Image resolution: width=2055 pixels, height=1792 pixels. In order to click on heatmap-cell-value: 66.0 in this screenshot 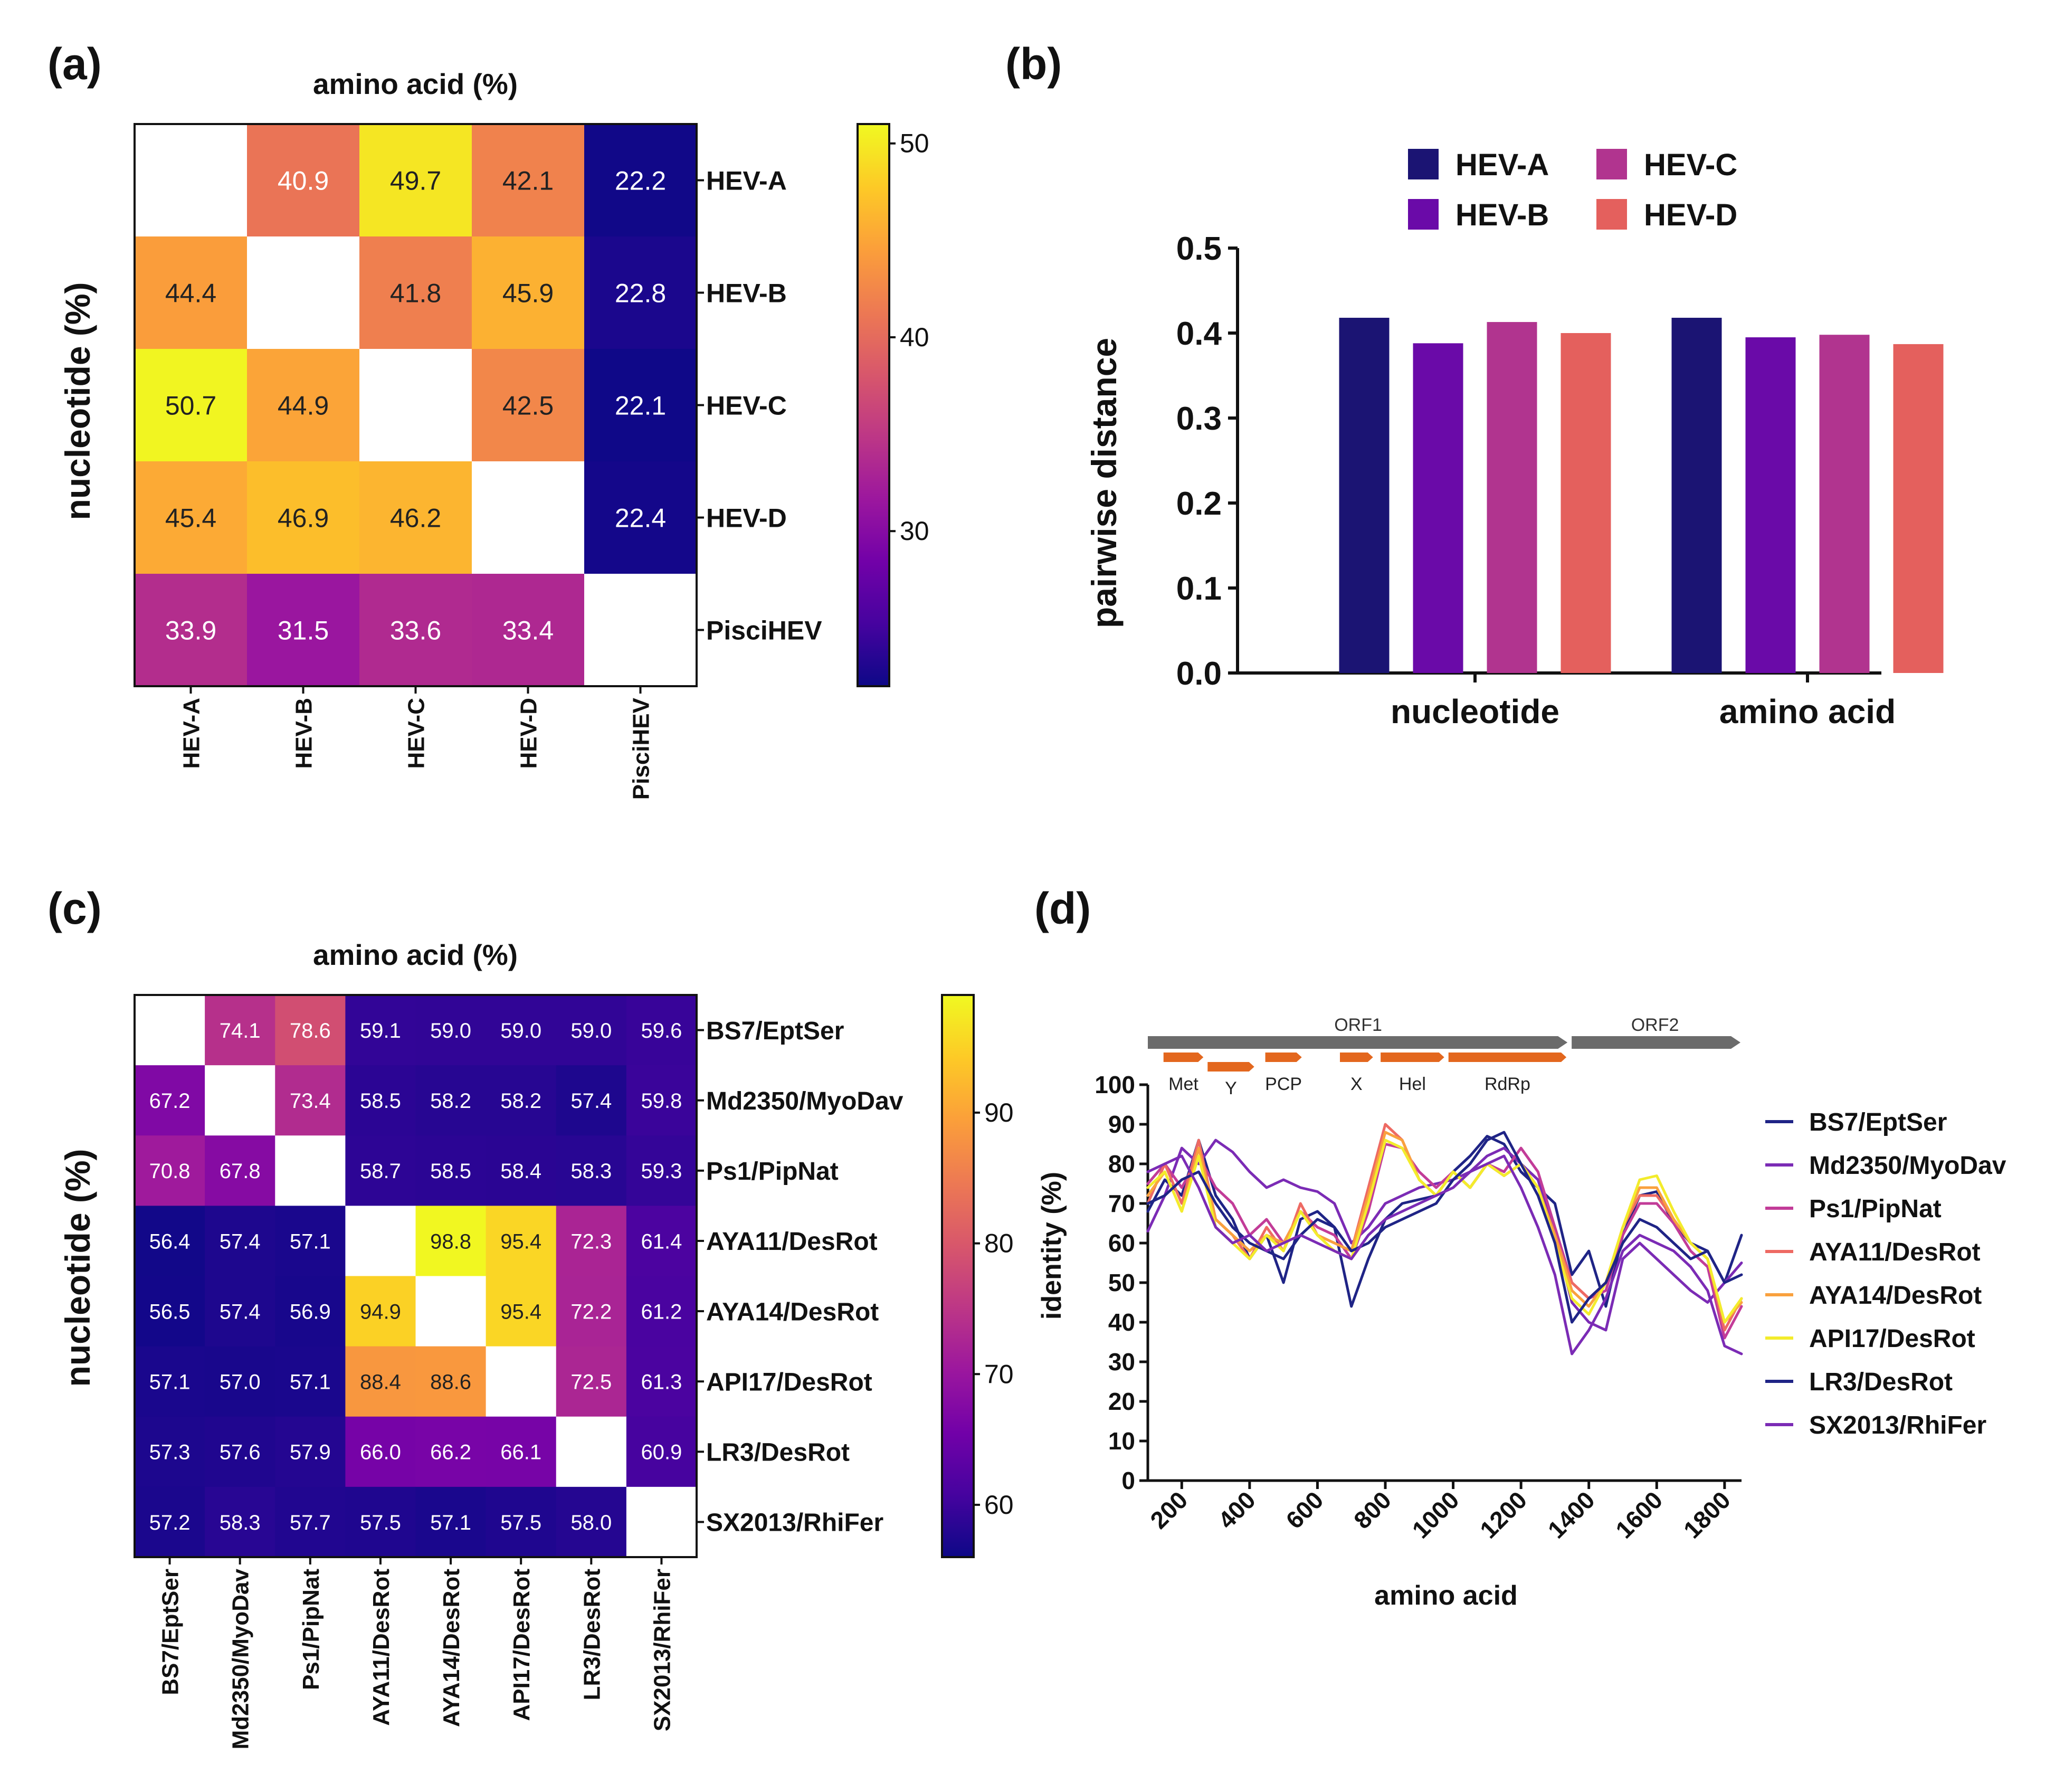, I will do `click(380, 1452)`.